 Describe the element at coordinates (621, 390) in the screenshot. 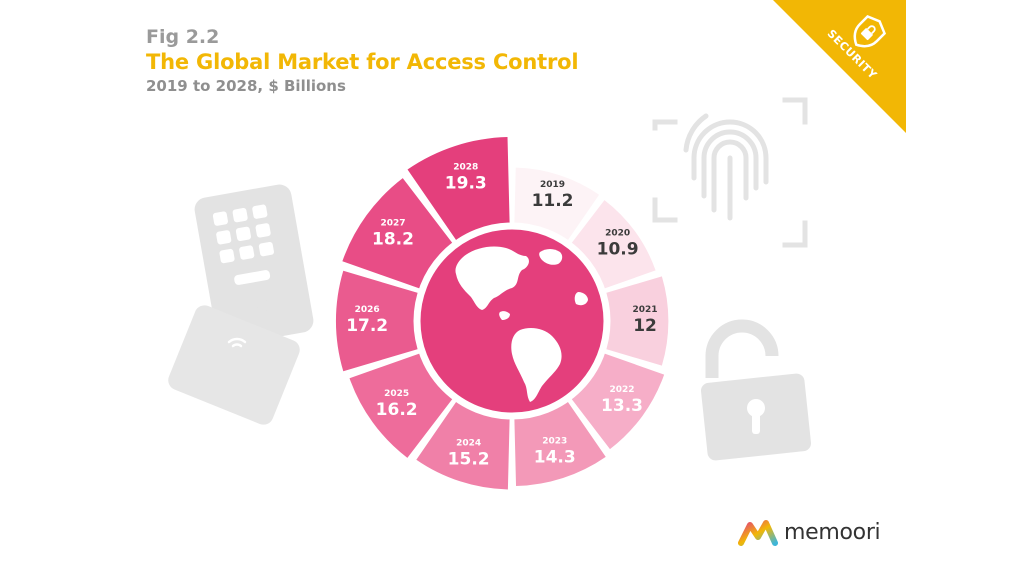

I see `year-label-2022: 2022` at that location.